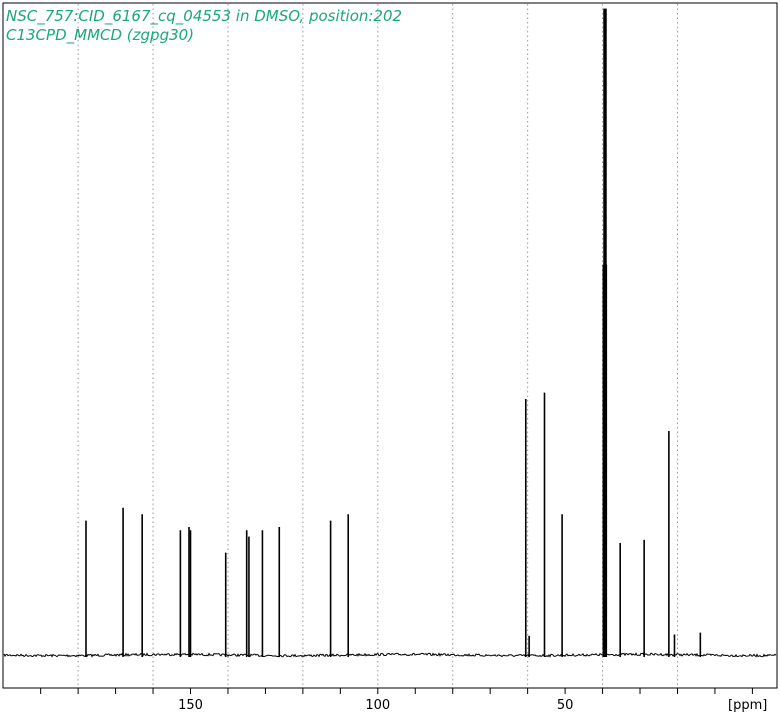 The height and width of the screenshot is (717, 780). Describe the element at coordinates (565, 705) in the screenshot. I see `x-axis-tick-label: 50` at that location.